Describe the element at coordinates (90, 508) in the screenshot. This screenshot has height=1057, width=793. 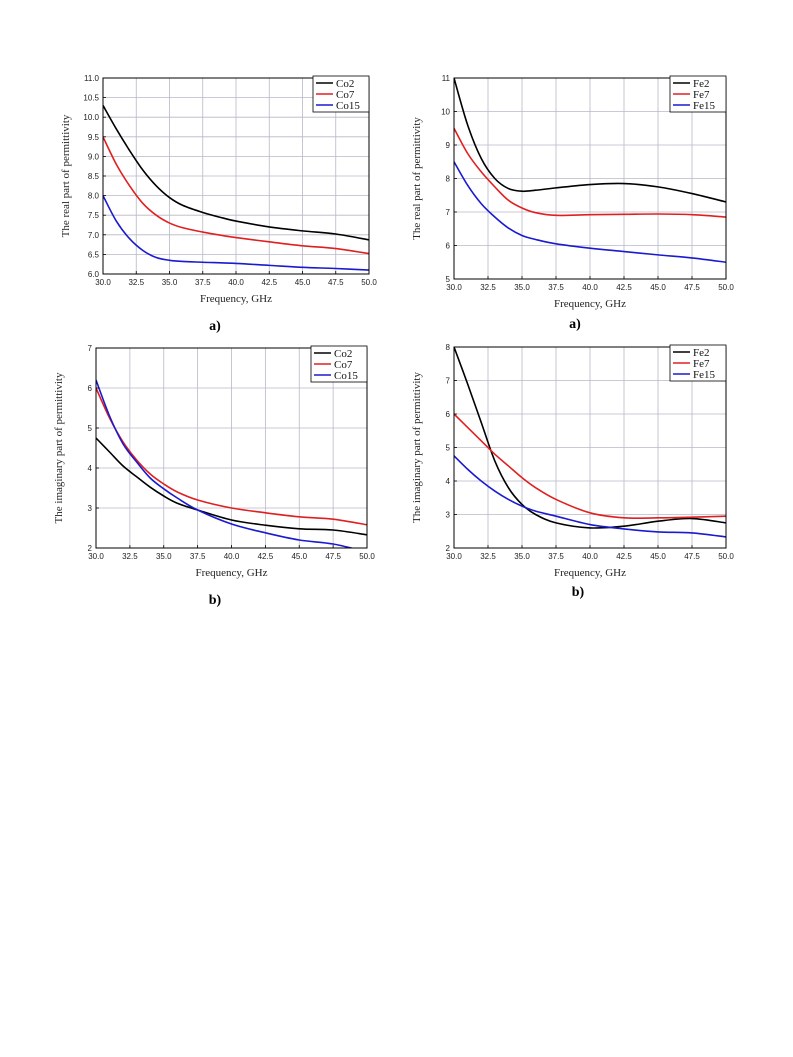
I see `y-tick-label: 3` at that location.